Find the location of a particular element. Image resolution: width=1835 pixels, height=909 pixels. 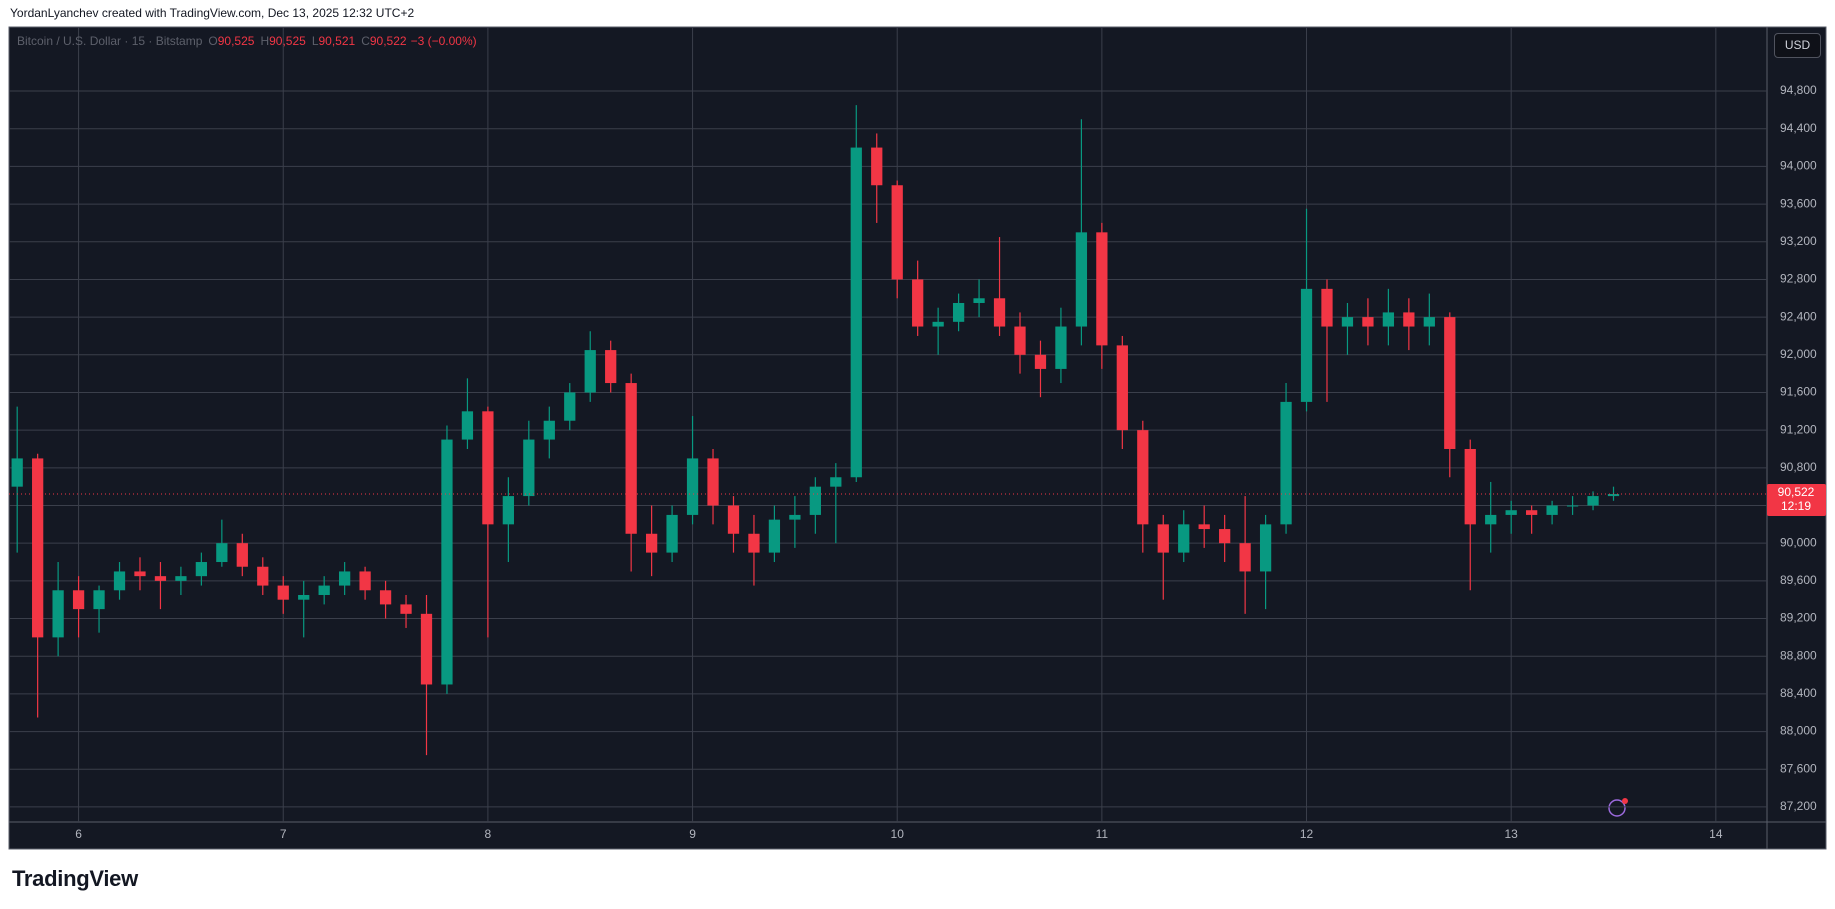

x-tick-label: 9 is located at coordinates (692, 834).